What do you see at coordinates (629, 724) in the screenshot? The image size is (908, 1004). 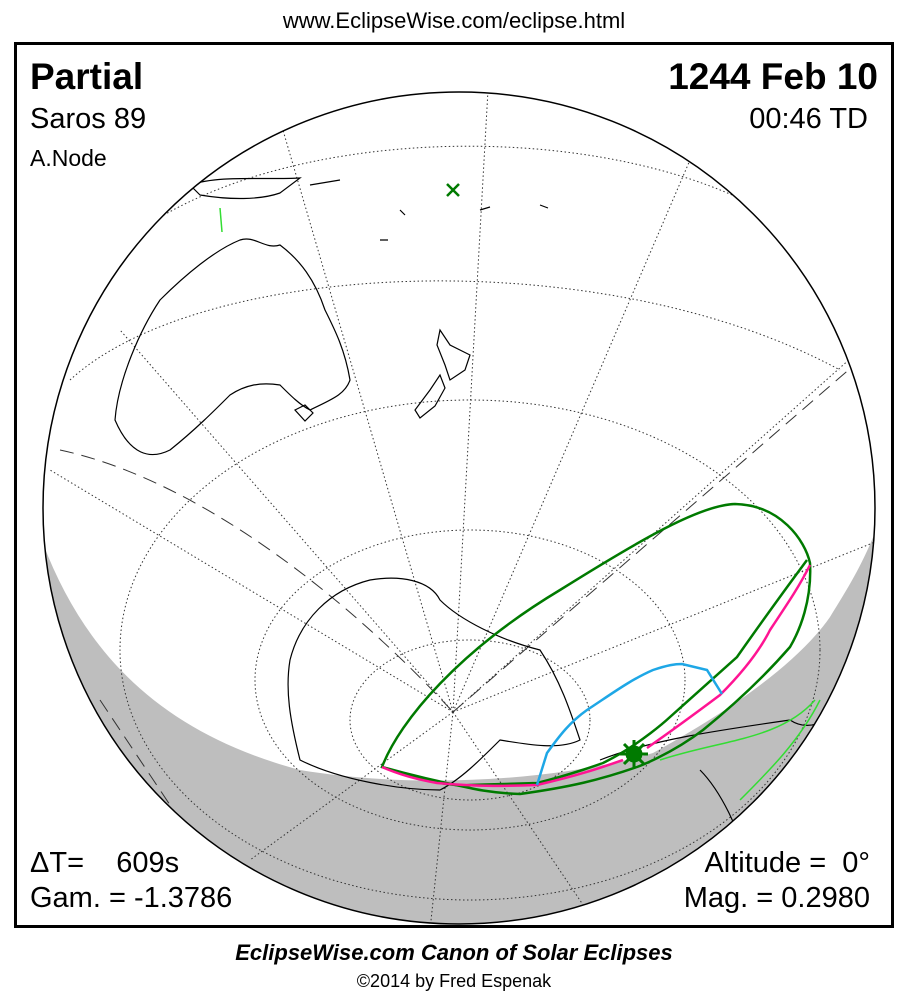 I see `sunrise-curve` at bounding box center [629, 724].